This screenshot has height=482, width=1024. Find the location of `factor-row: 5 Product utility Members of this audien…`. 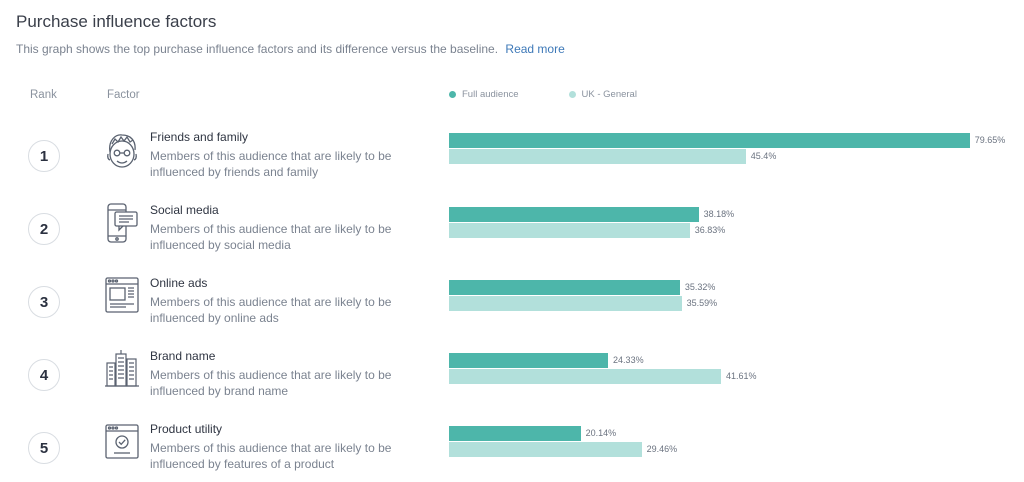

factor-row: 5 Product utility Members of this audien… is located at coordinates (512, 452).